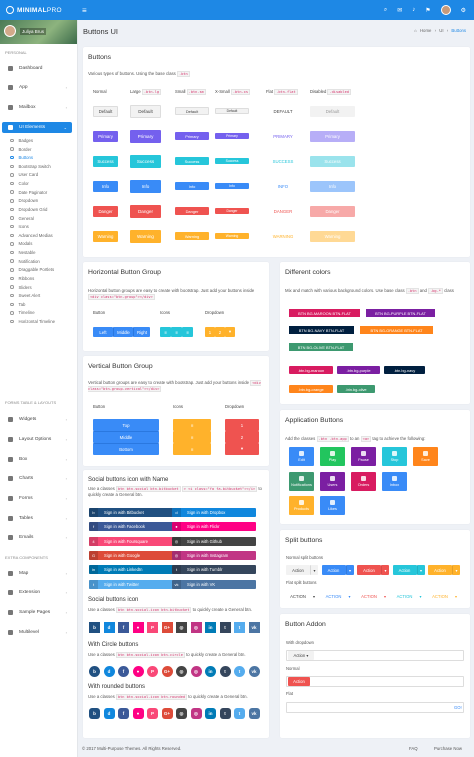  I want to click on danger-button-small: Danger, so click(192, 211).